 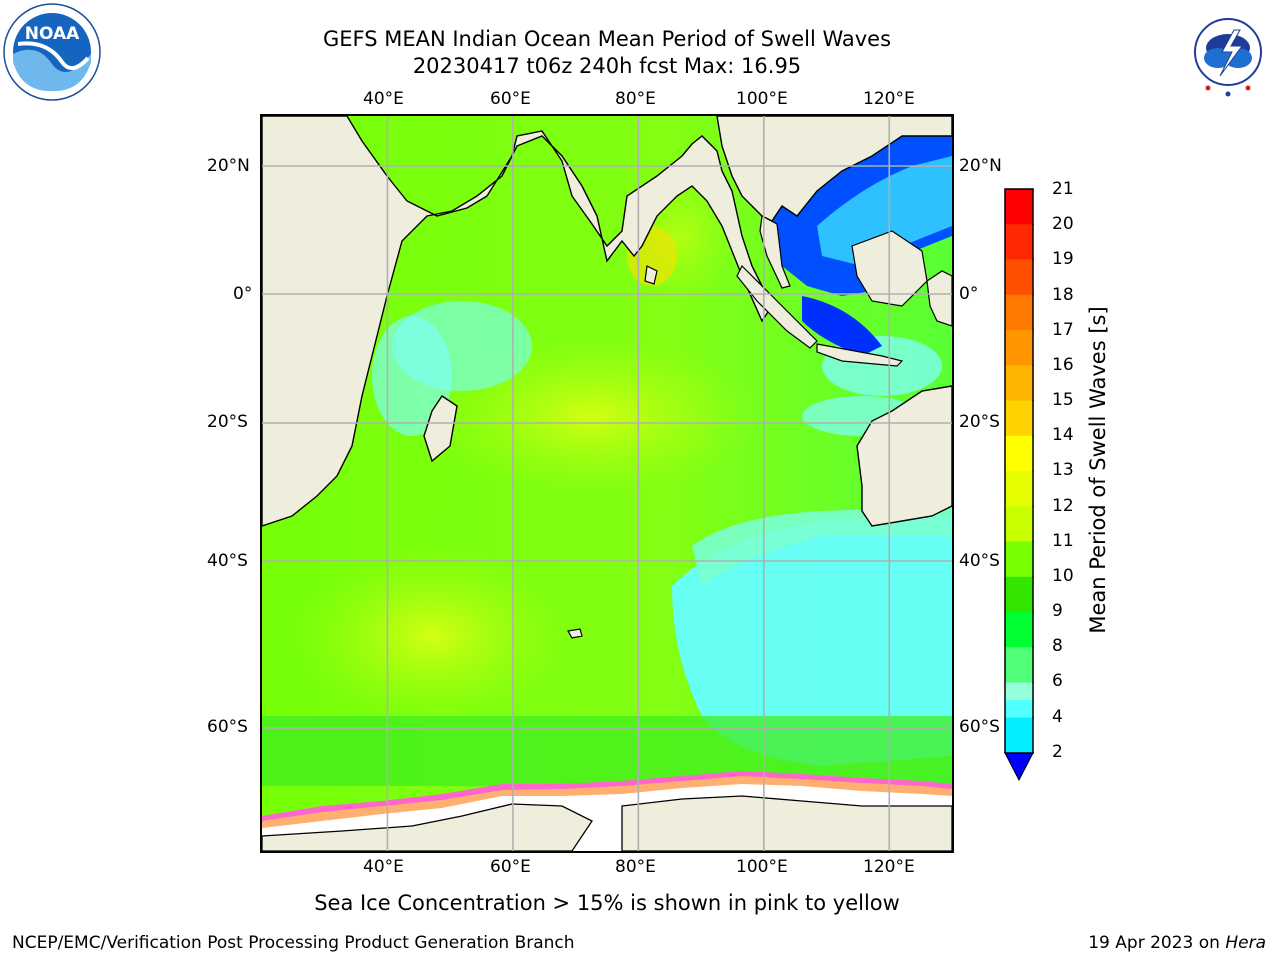 What do you see at coordinates (1157, 943) in the screenshot?
I see `footer-date-text: 19 Apr 2023 on` at bounding box center [1157, 943].